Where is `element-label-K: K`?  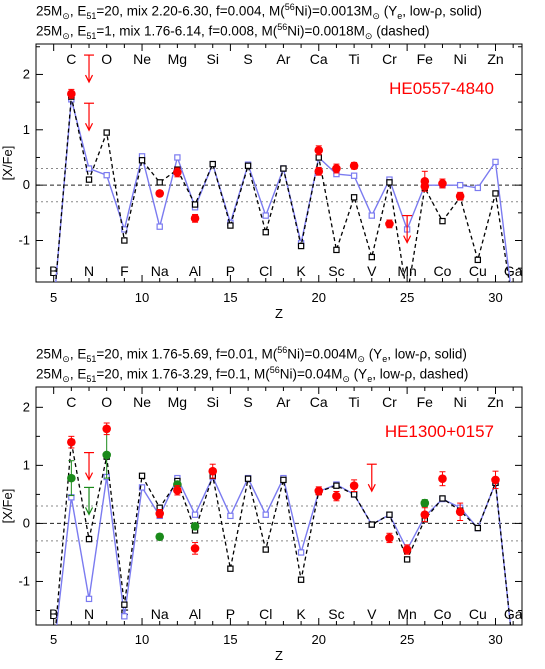 element-label-K: K is located at coordinates (301, 614).